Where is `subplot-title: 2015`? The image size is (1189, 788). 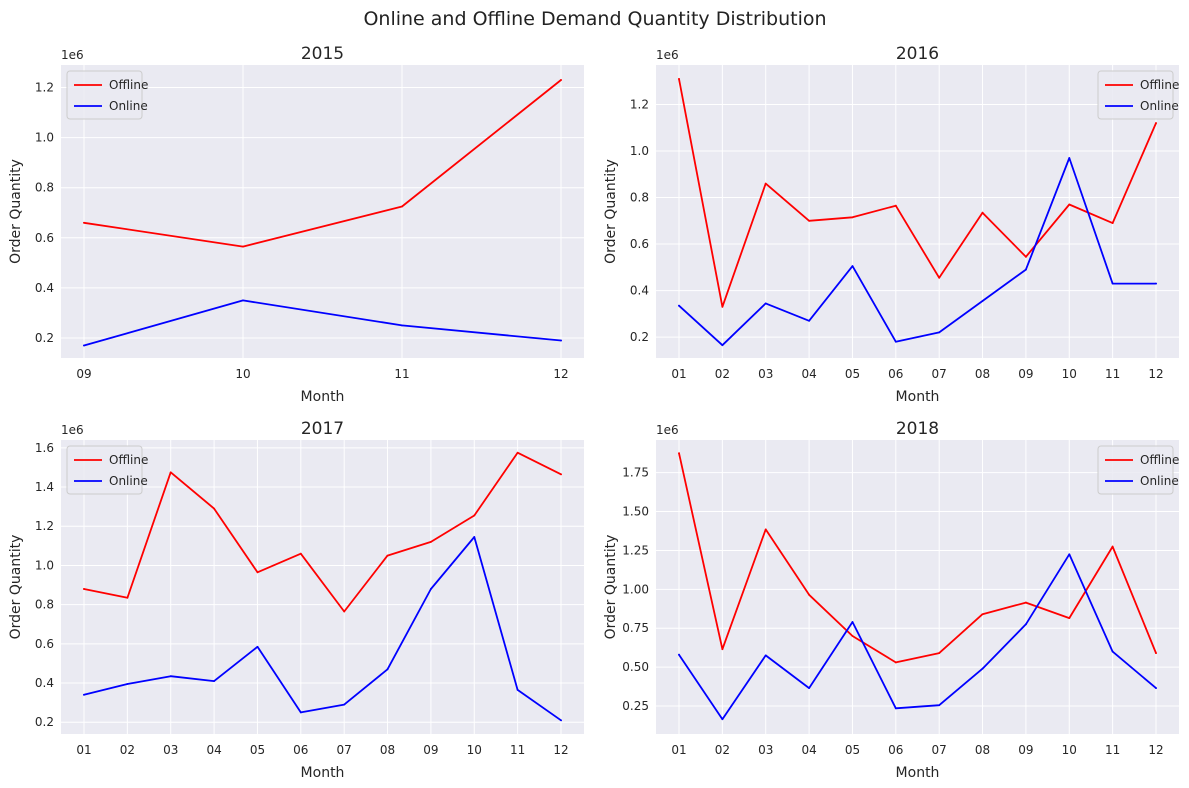 subplot-title: 2015 is located at coordinates (322, 54).